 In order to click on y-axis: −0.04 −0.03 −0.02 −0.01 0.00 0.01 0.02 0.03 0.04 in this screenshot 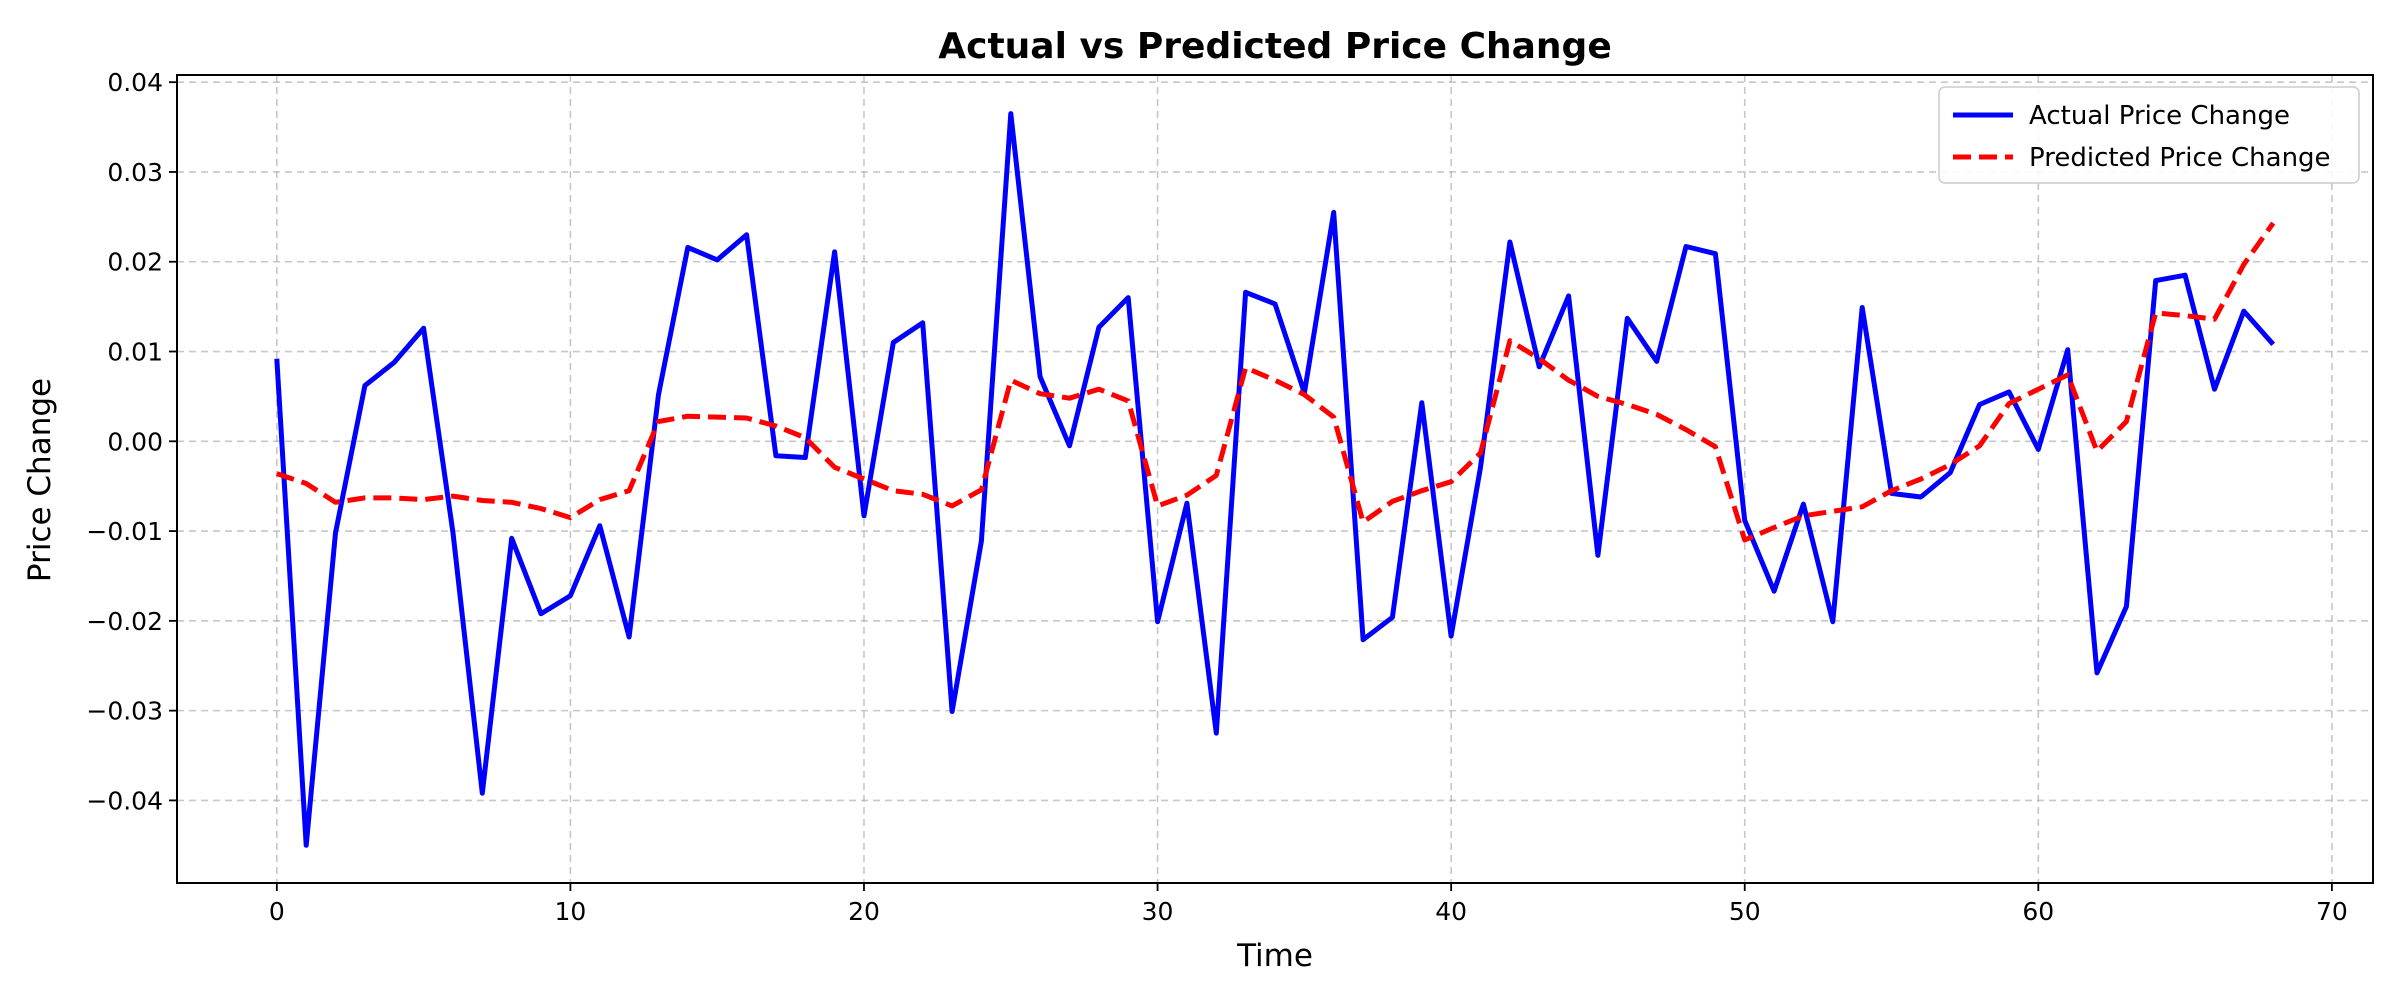, I will do `click(131, 441)`.